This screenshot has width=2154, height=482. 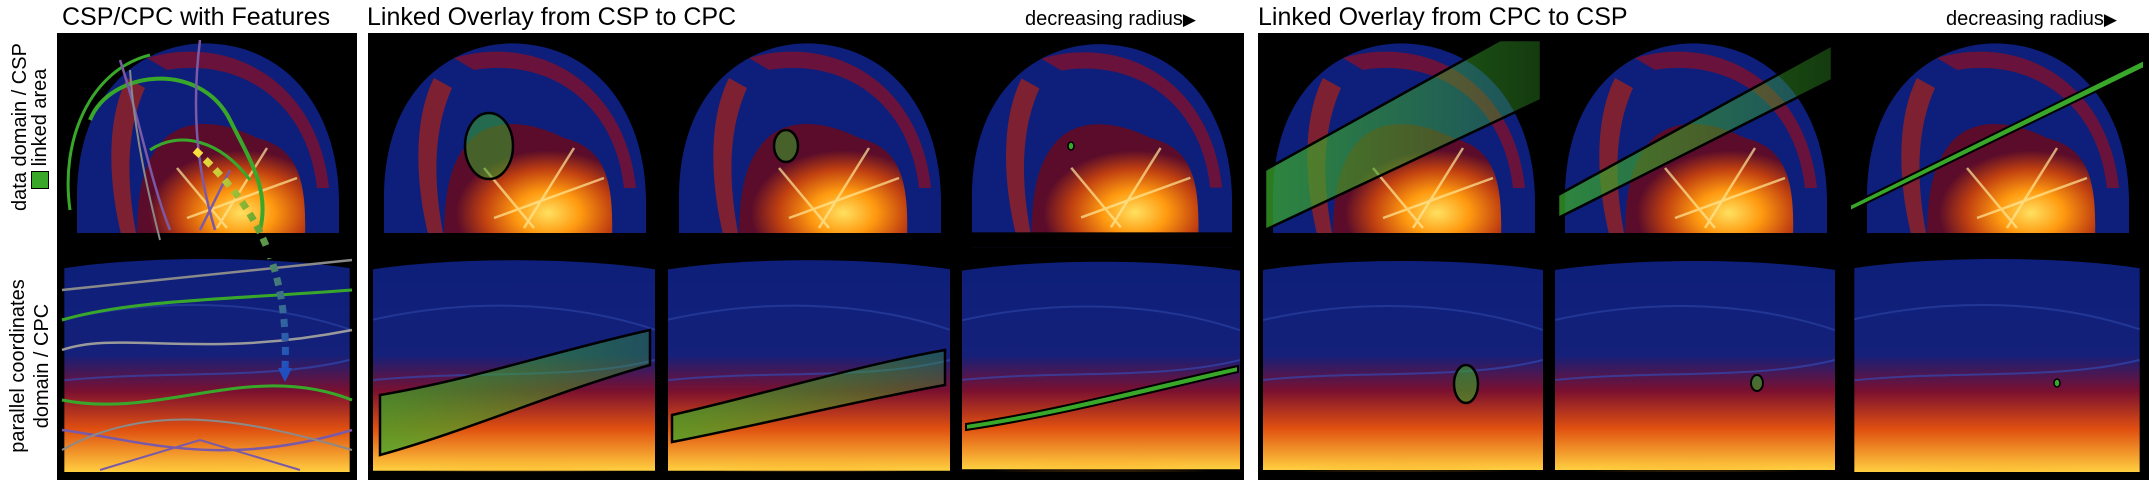 I want to click on link-arrow-head, so click(x=285, y=375).